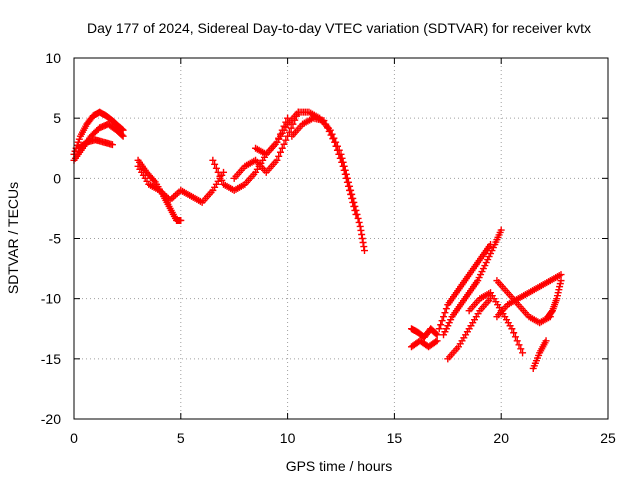  I want to click on x-tick-label: 10, so click(288, 438).